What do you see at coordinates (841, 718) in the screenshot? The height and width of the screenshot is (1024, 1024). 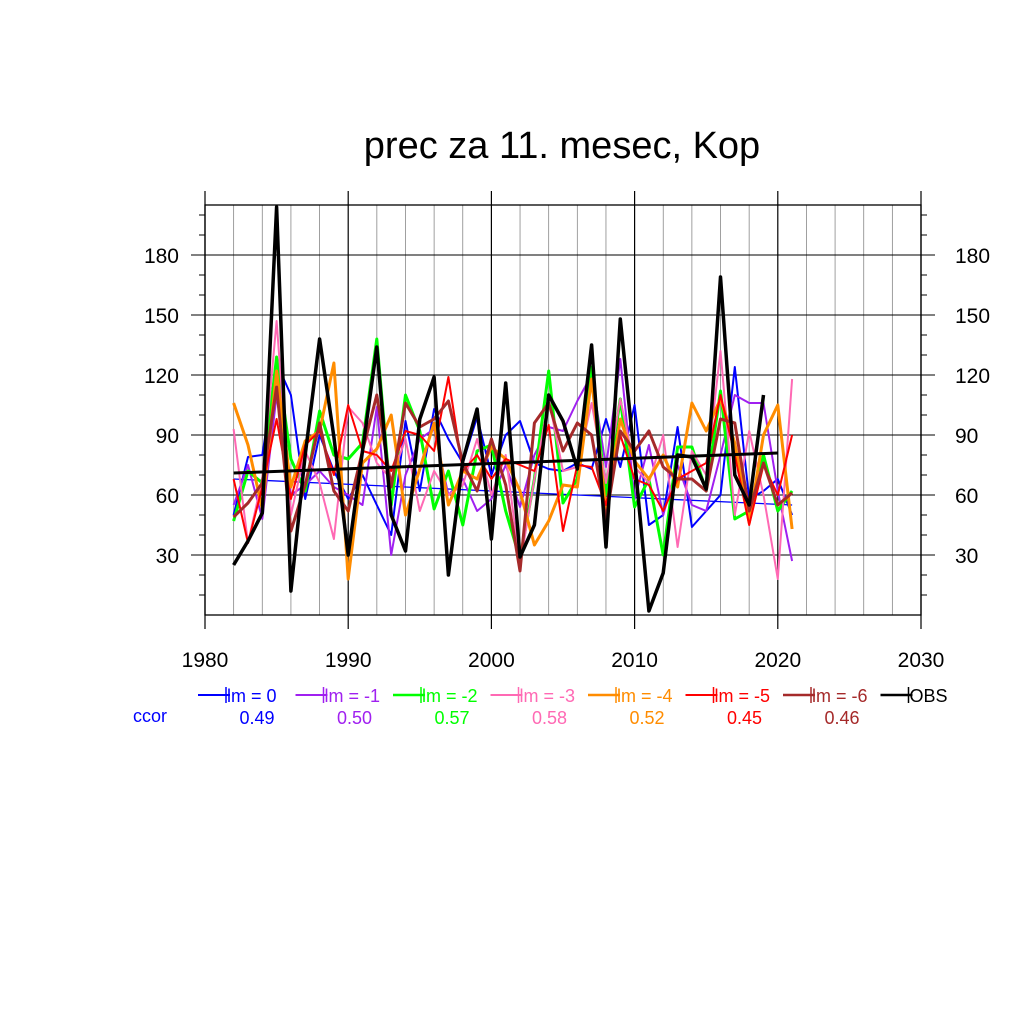 I see `ccor-value-6: 0.46` at bounding box center [841, 718].